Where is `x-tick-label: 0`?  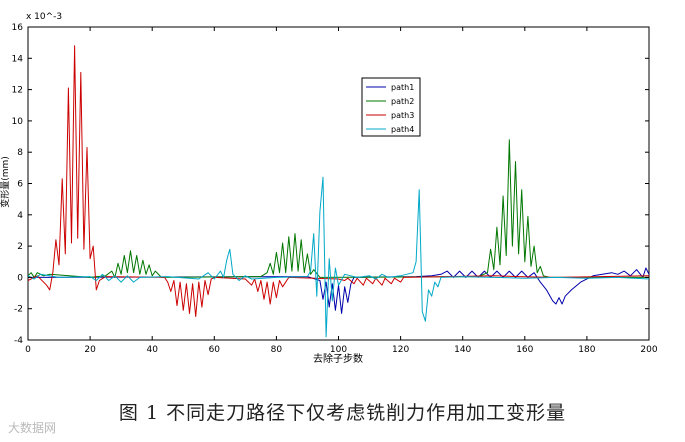
x-tick-label: 0 is located at coordinates (28, 350).